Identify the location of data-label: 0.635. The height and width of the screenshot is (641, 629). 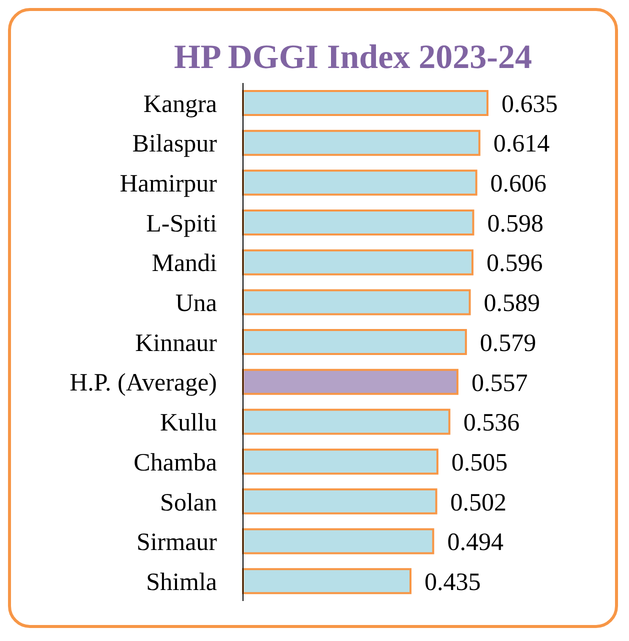
(529, 104).